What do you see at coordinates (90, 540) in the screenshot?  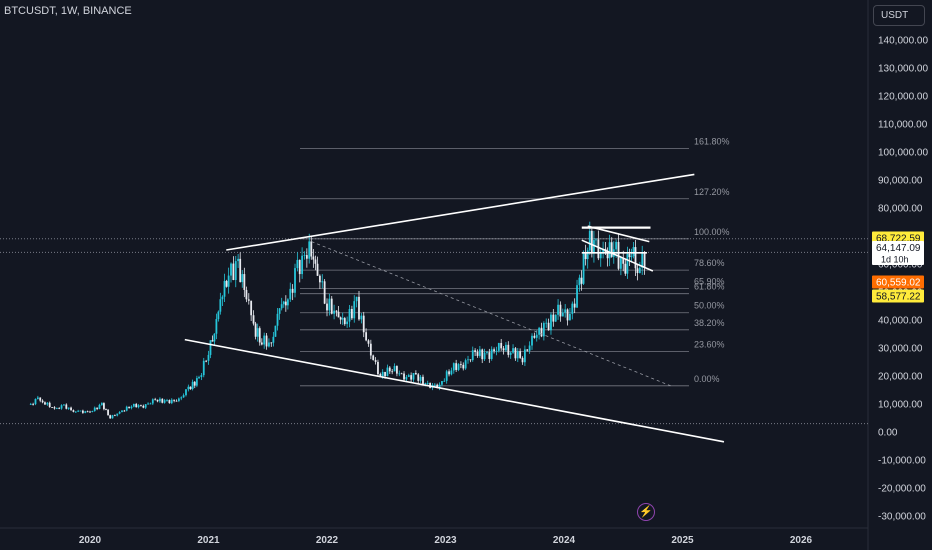 I see `time-scale-label: 2020` at bounding box center [90, 540].